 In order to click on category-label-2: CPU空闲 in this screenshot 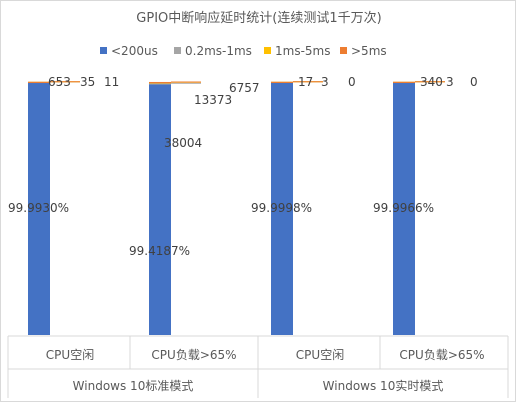, I will do `click(320, 355)`.